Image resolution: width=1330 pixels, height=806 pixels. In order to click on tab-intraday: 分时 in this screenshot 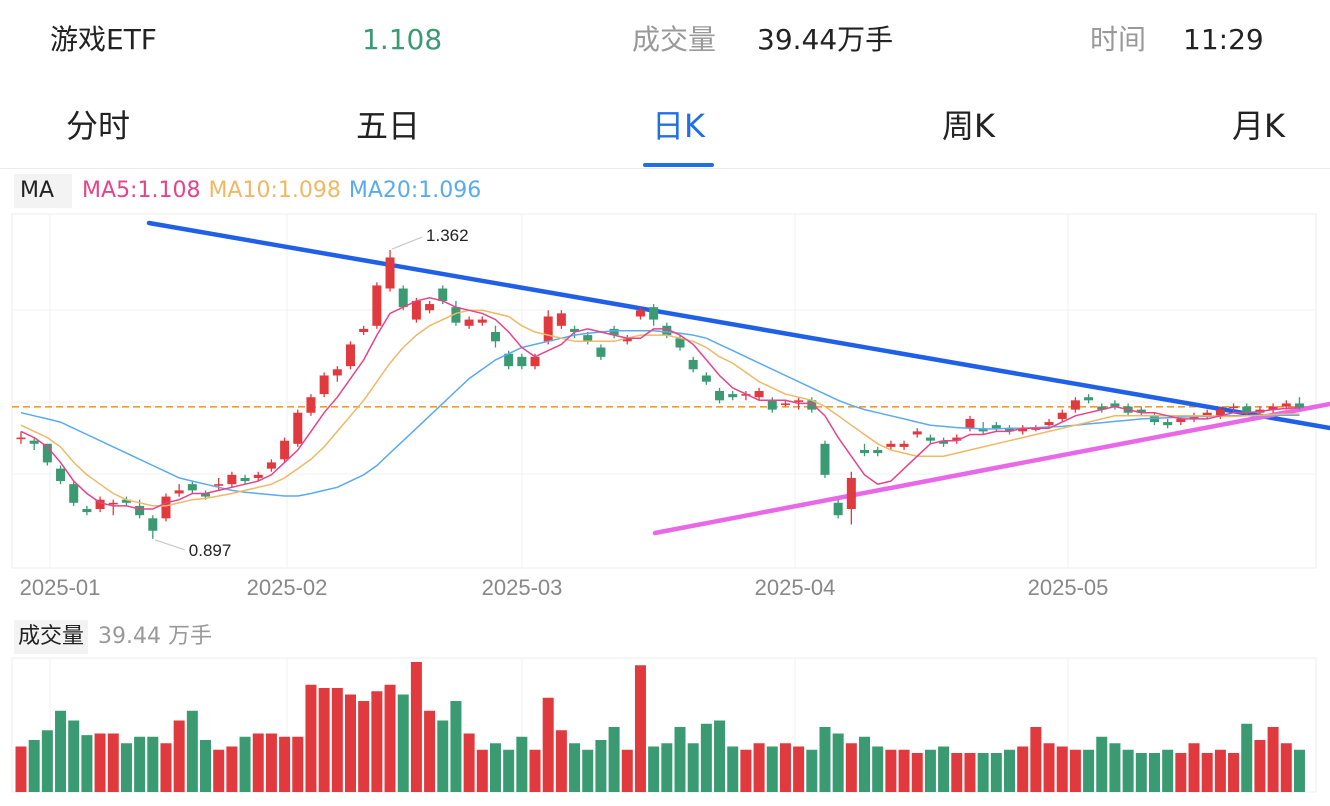, I will do `click(98, 126)`.